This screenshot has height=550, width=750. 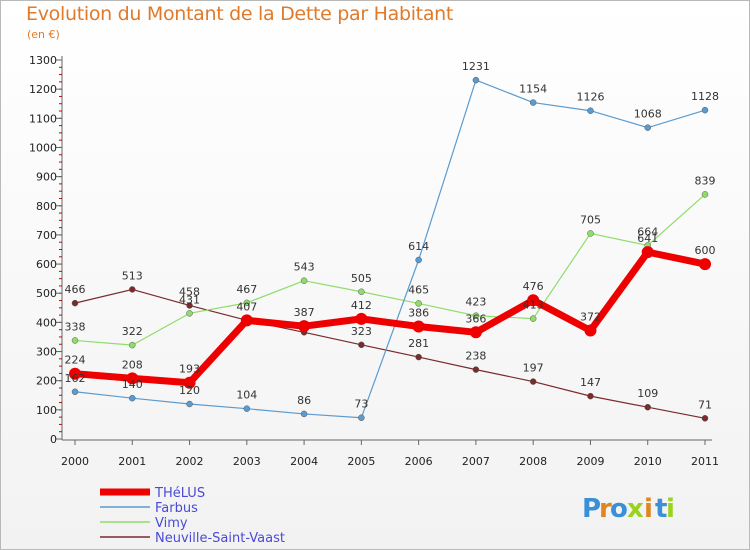 What do you see at coordinates (647, 393) in the screenshot?
I see `data-label-neuville-saint-vaast: 109` at bounding box center [647, 393].